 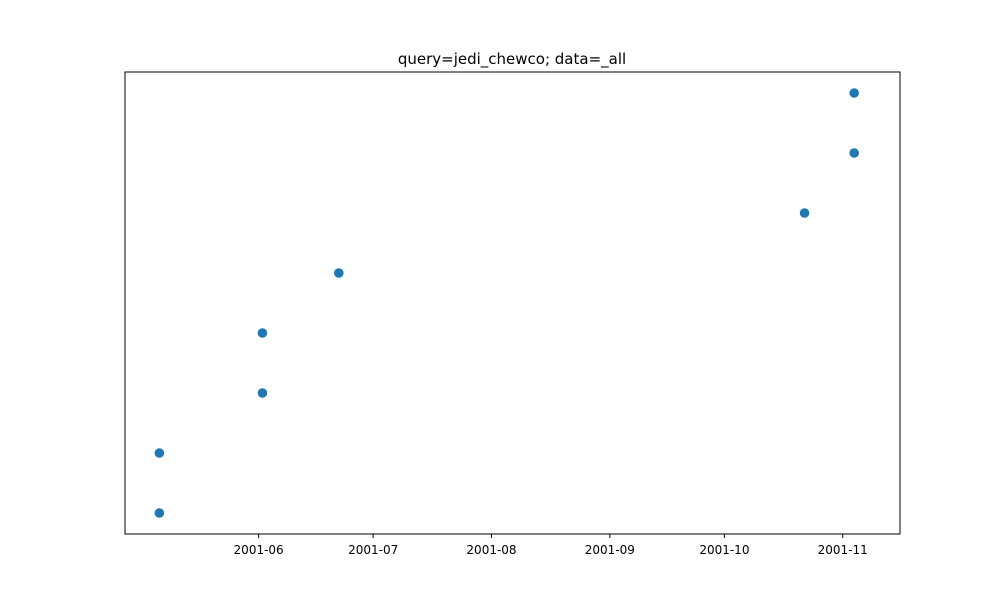 I want to click on x-tick-label: 2001-11, so click(x=843, y=550).